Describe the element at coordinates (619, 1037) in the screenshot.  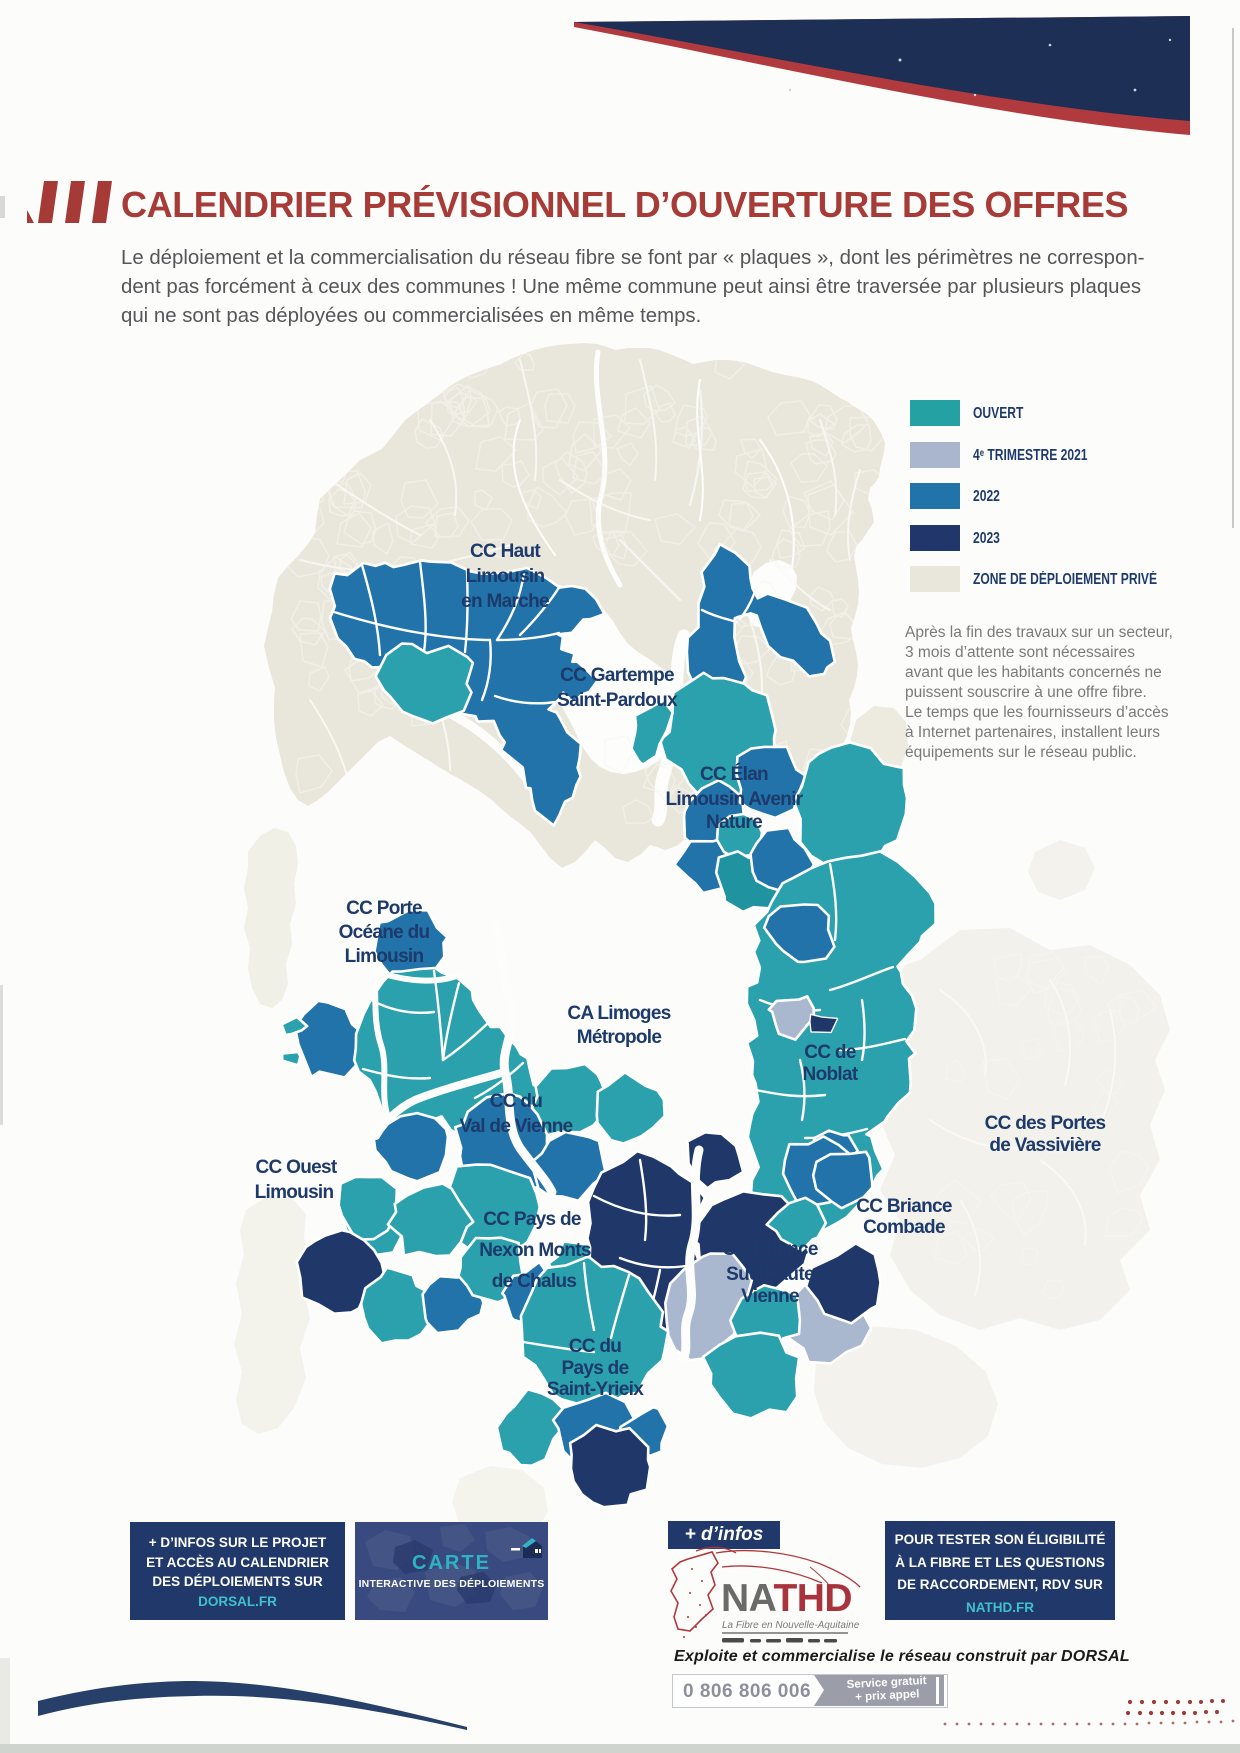
I see `svg-text: Métropole` at that location.